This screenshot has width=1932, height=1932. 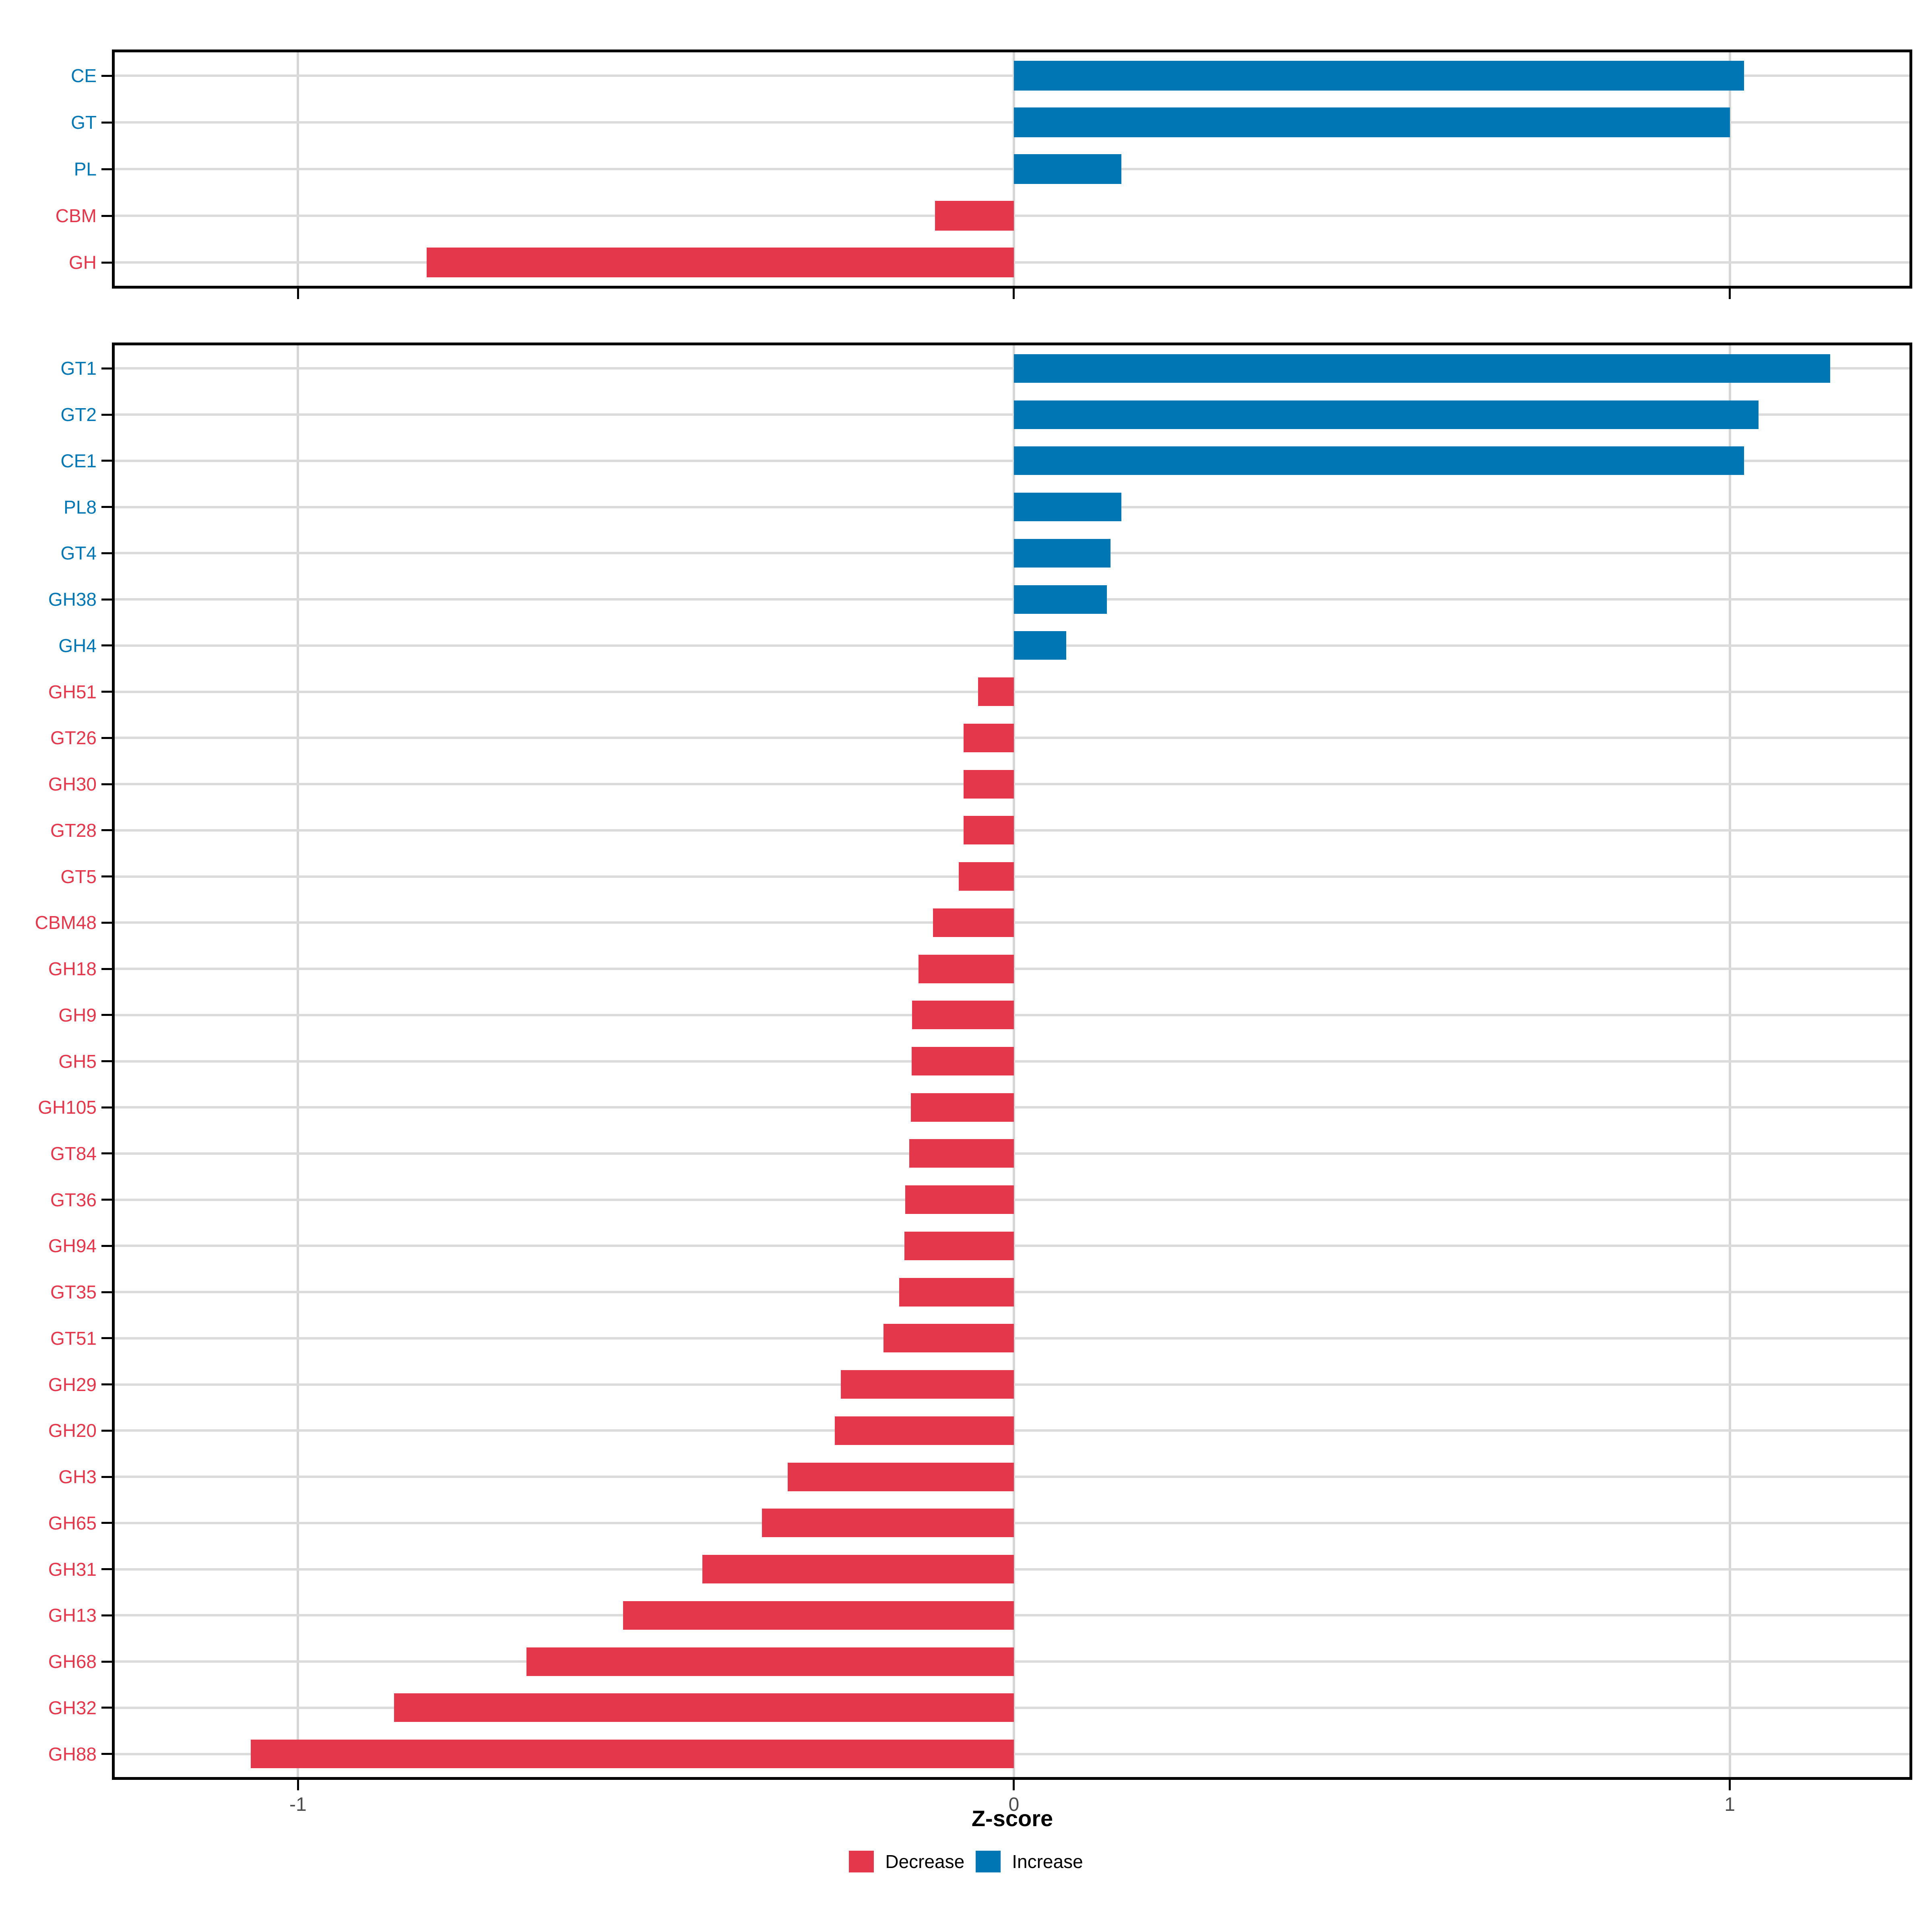 I want to click on bar-GH20, so click(x=925, y=1430).